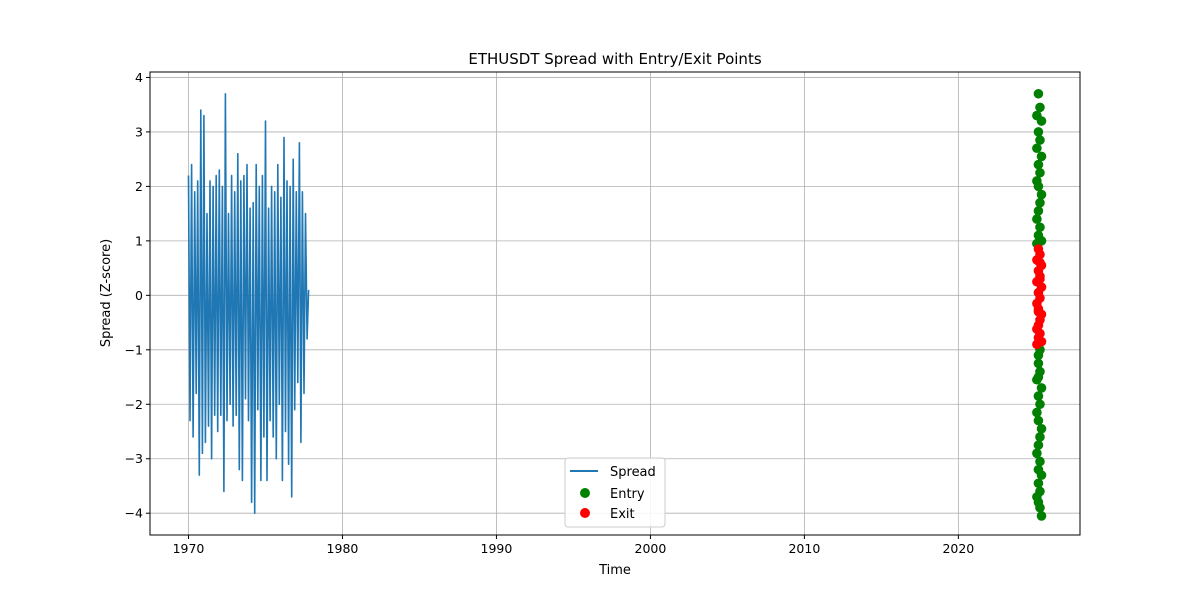 This screenshot has width=1200, height=600. I want to click on y-tick-label: −1, so click(134, 349).